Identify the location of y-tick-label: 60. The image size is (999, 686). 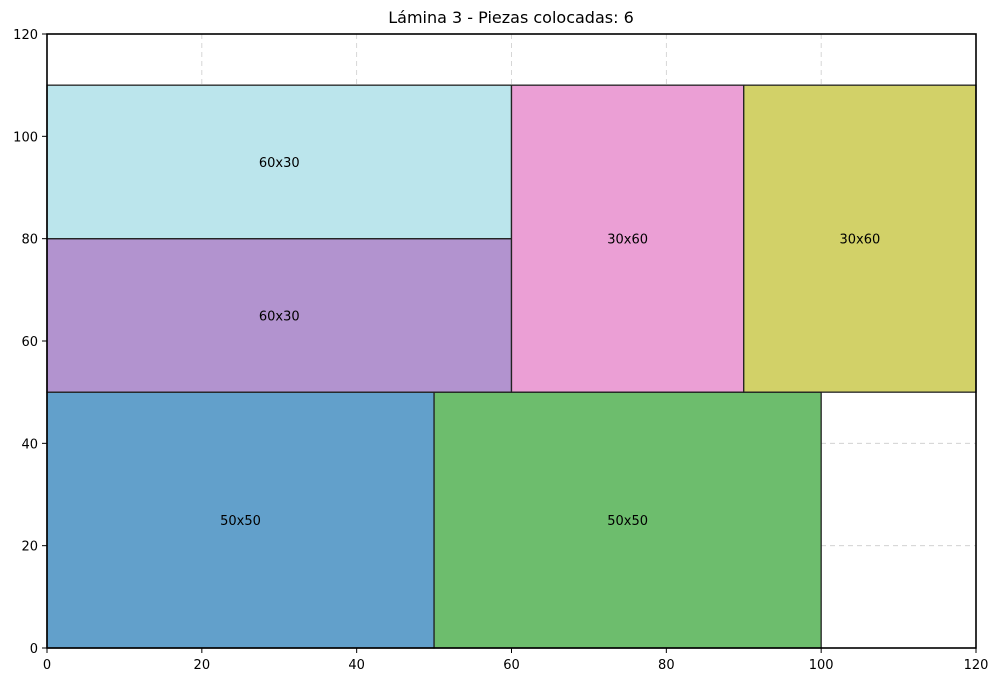
(29, 342).